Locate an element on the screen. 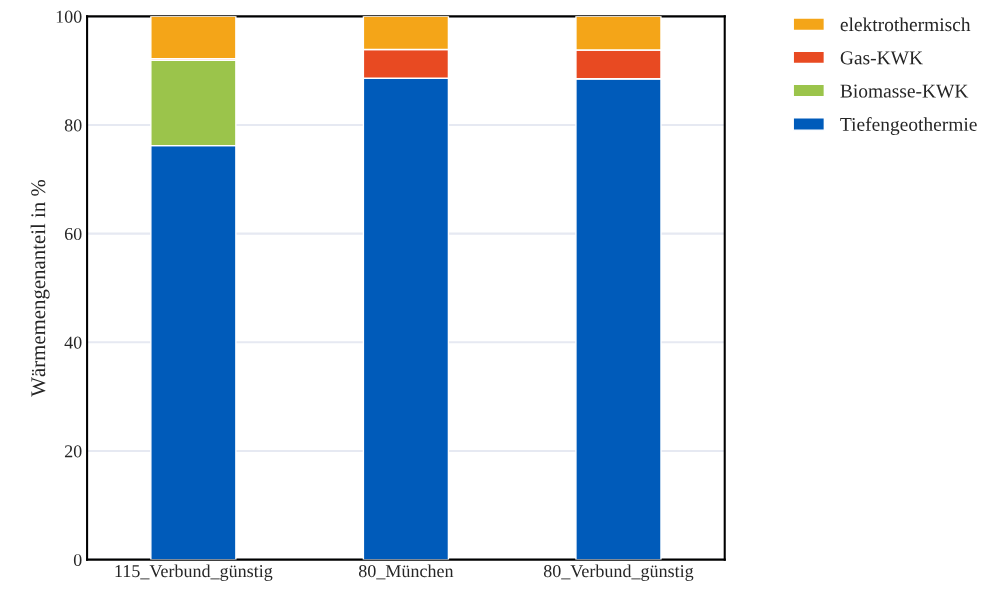 This screenshot has width=1001, height=605. legend-label: Gas-KWK is located at coordinates (881, 58).